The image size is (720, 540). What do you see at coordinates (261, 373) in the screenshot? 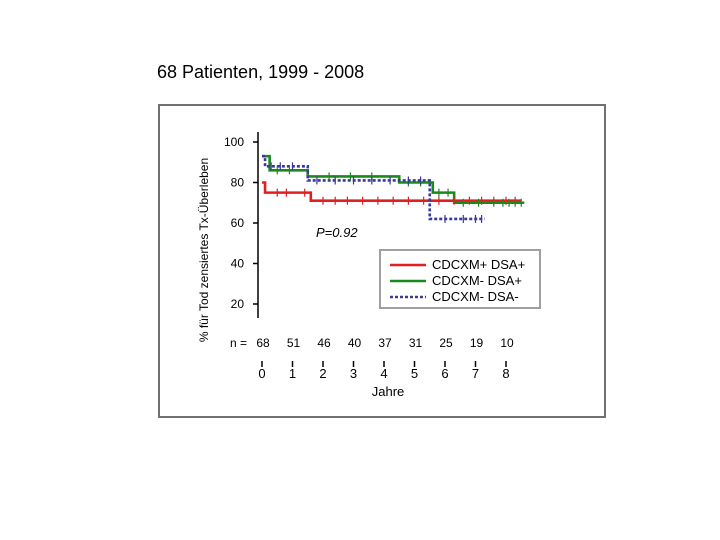
I see `x-tick-label: 0` at bounding box center [261, 373].